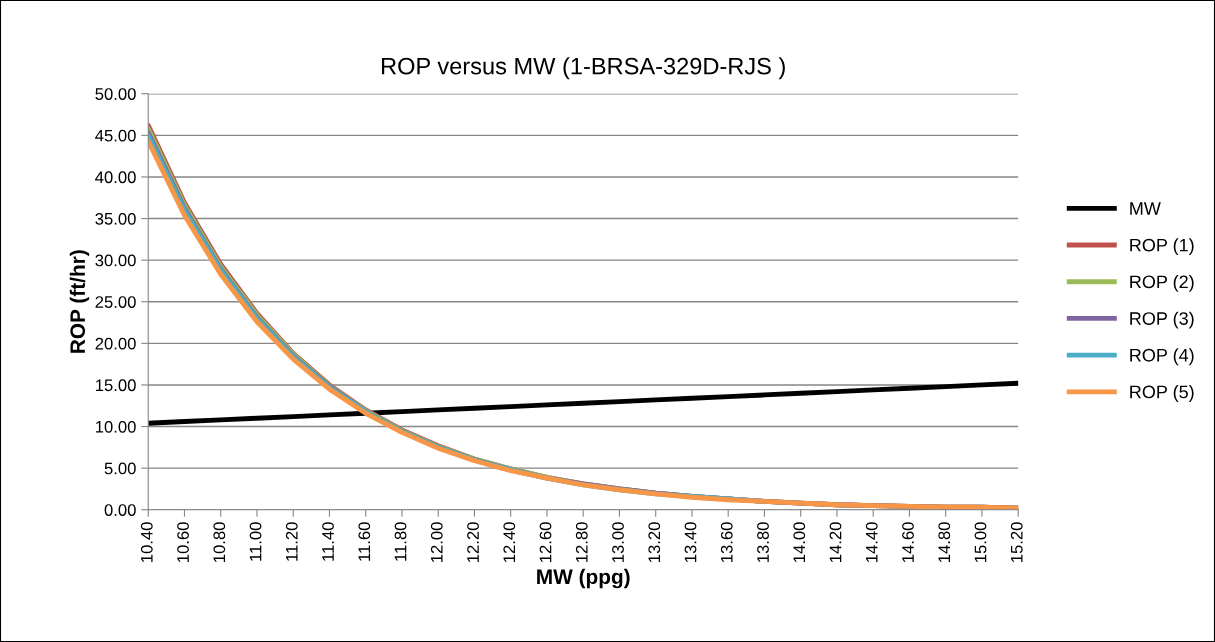 The height and width of the screenshot is (642, 1215). I want to click on legend-label: ROP (5), so click(1162, 393).